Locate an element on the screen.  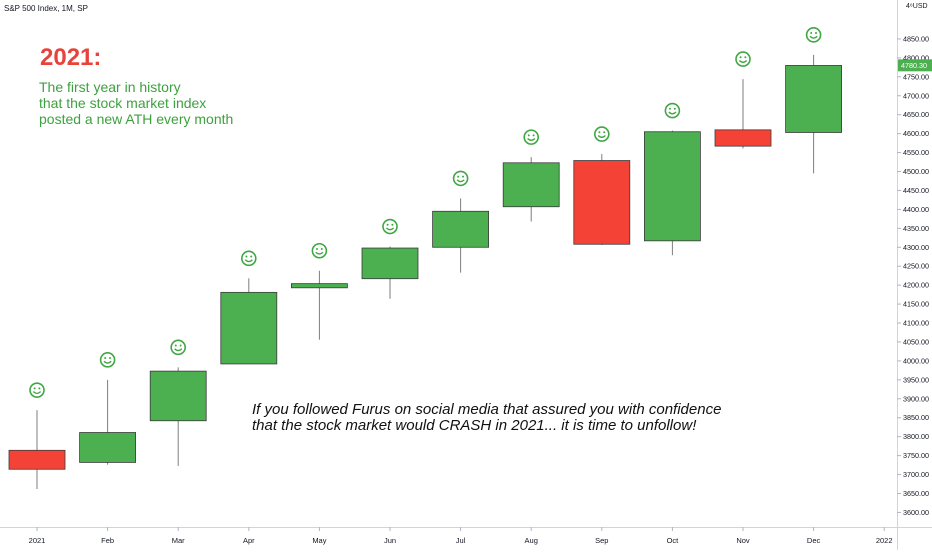
candle-aug is located at coordinates (531, 189).